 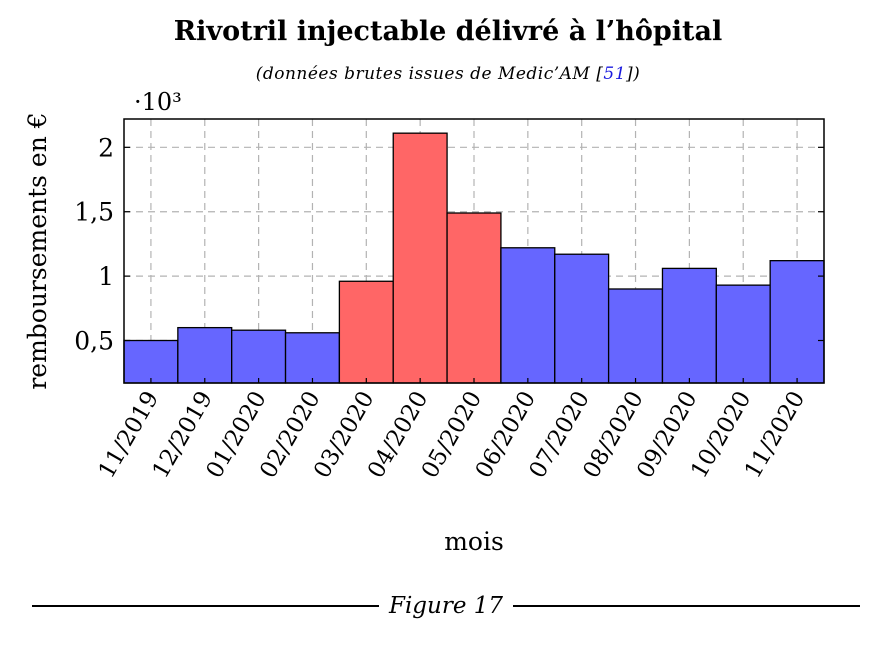 I want to click on bar-08-2020, so click(x=635, y=336).